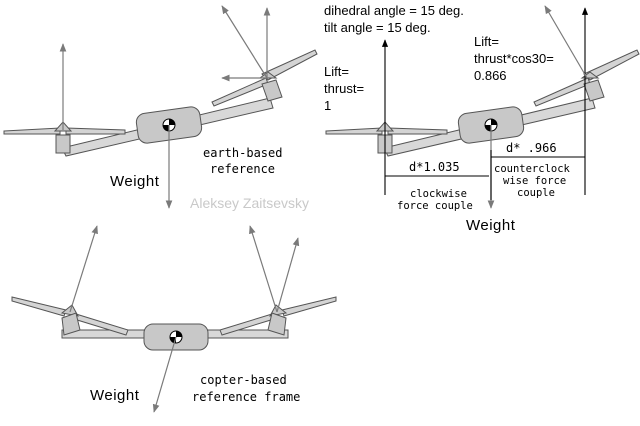  Describe the element at coordinates (434, 167) in the screenshot. I see `left-distance-label: d*1.035` at that location.